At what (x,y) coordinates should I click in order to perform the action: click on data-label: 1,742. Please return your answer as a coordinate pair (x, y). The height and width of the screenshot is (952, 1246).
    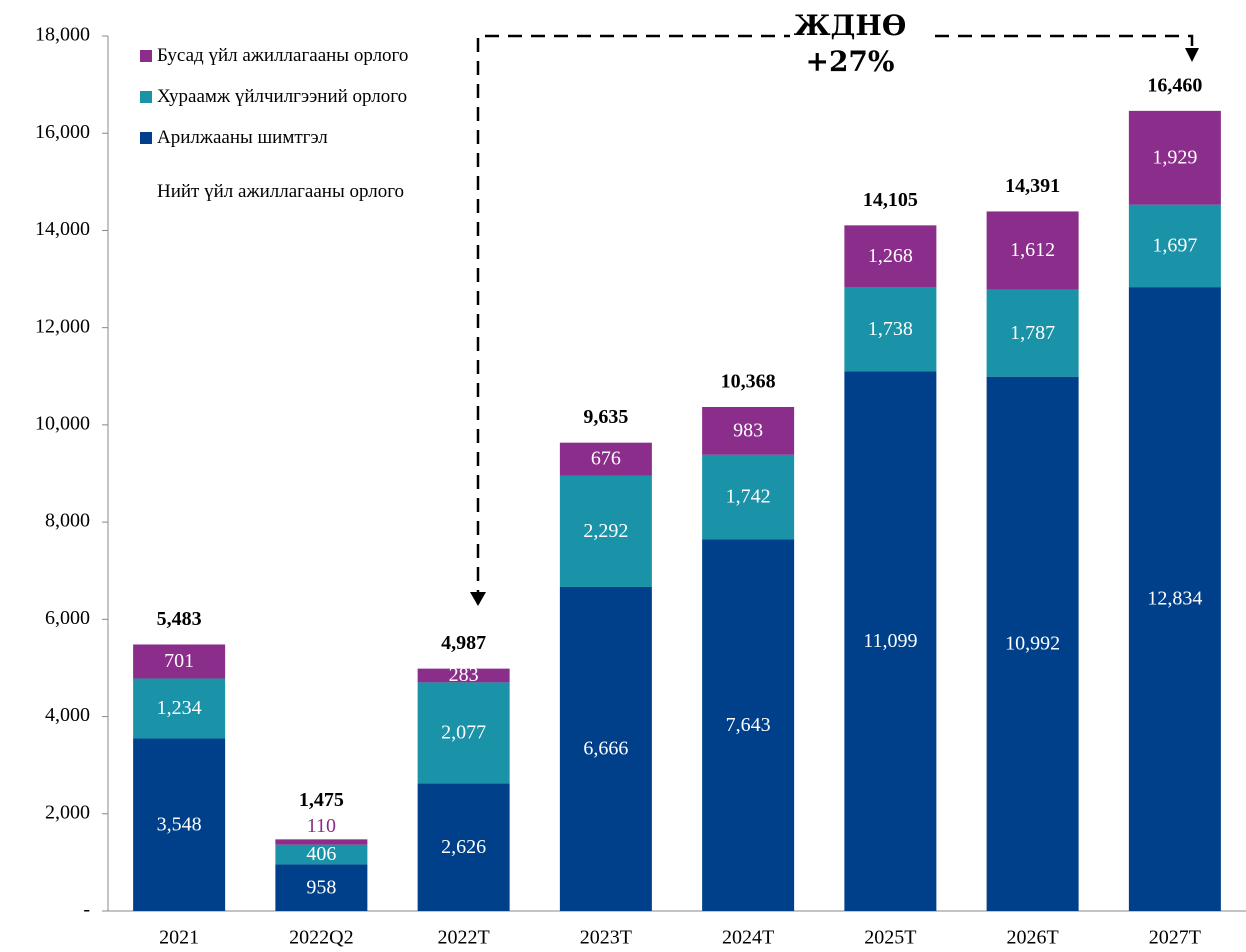
    Looking at the image, I should click on (748, 497).